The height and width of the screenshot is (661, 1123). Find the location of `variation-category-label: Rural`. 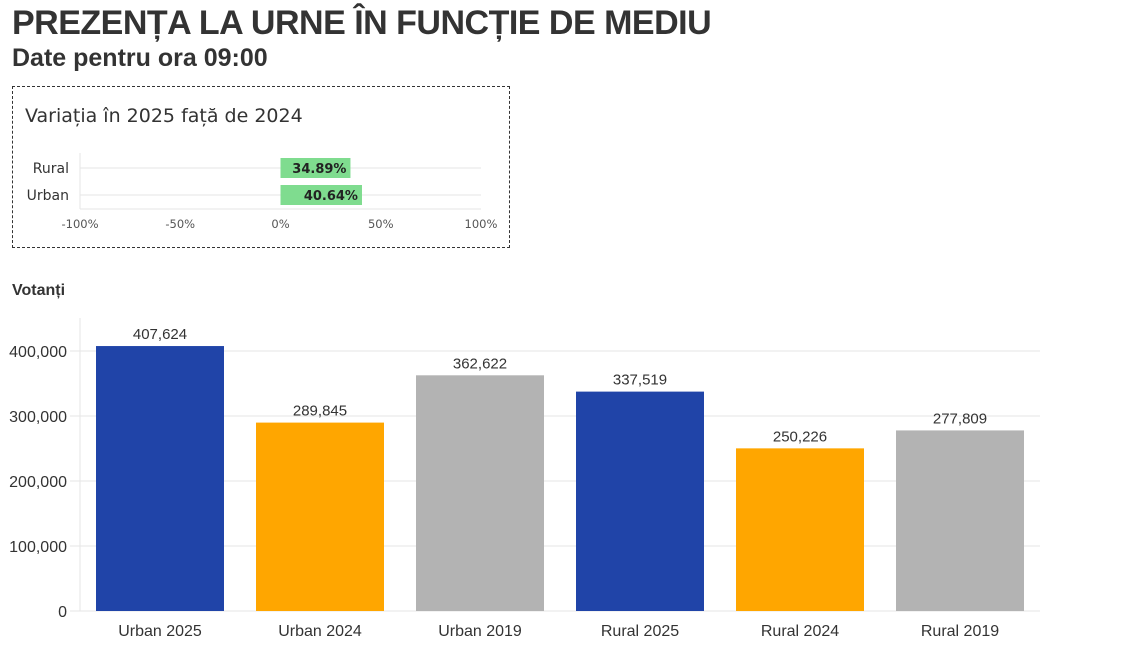

variation-category-label: Rural is located at coordinates (51, 169).